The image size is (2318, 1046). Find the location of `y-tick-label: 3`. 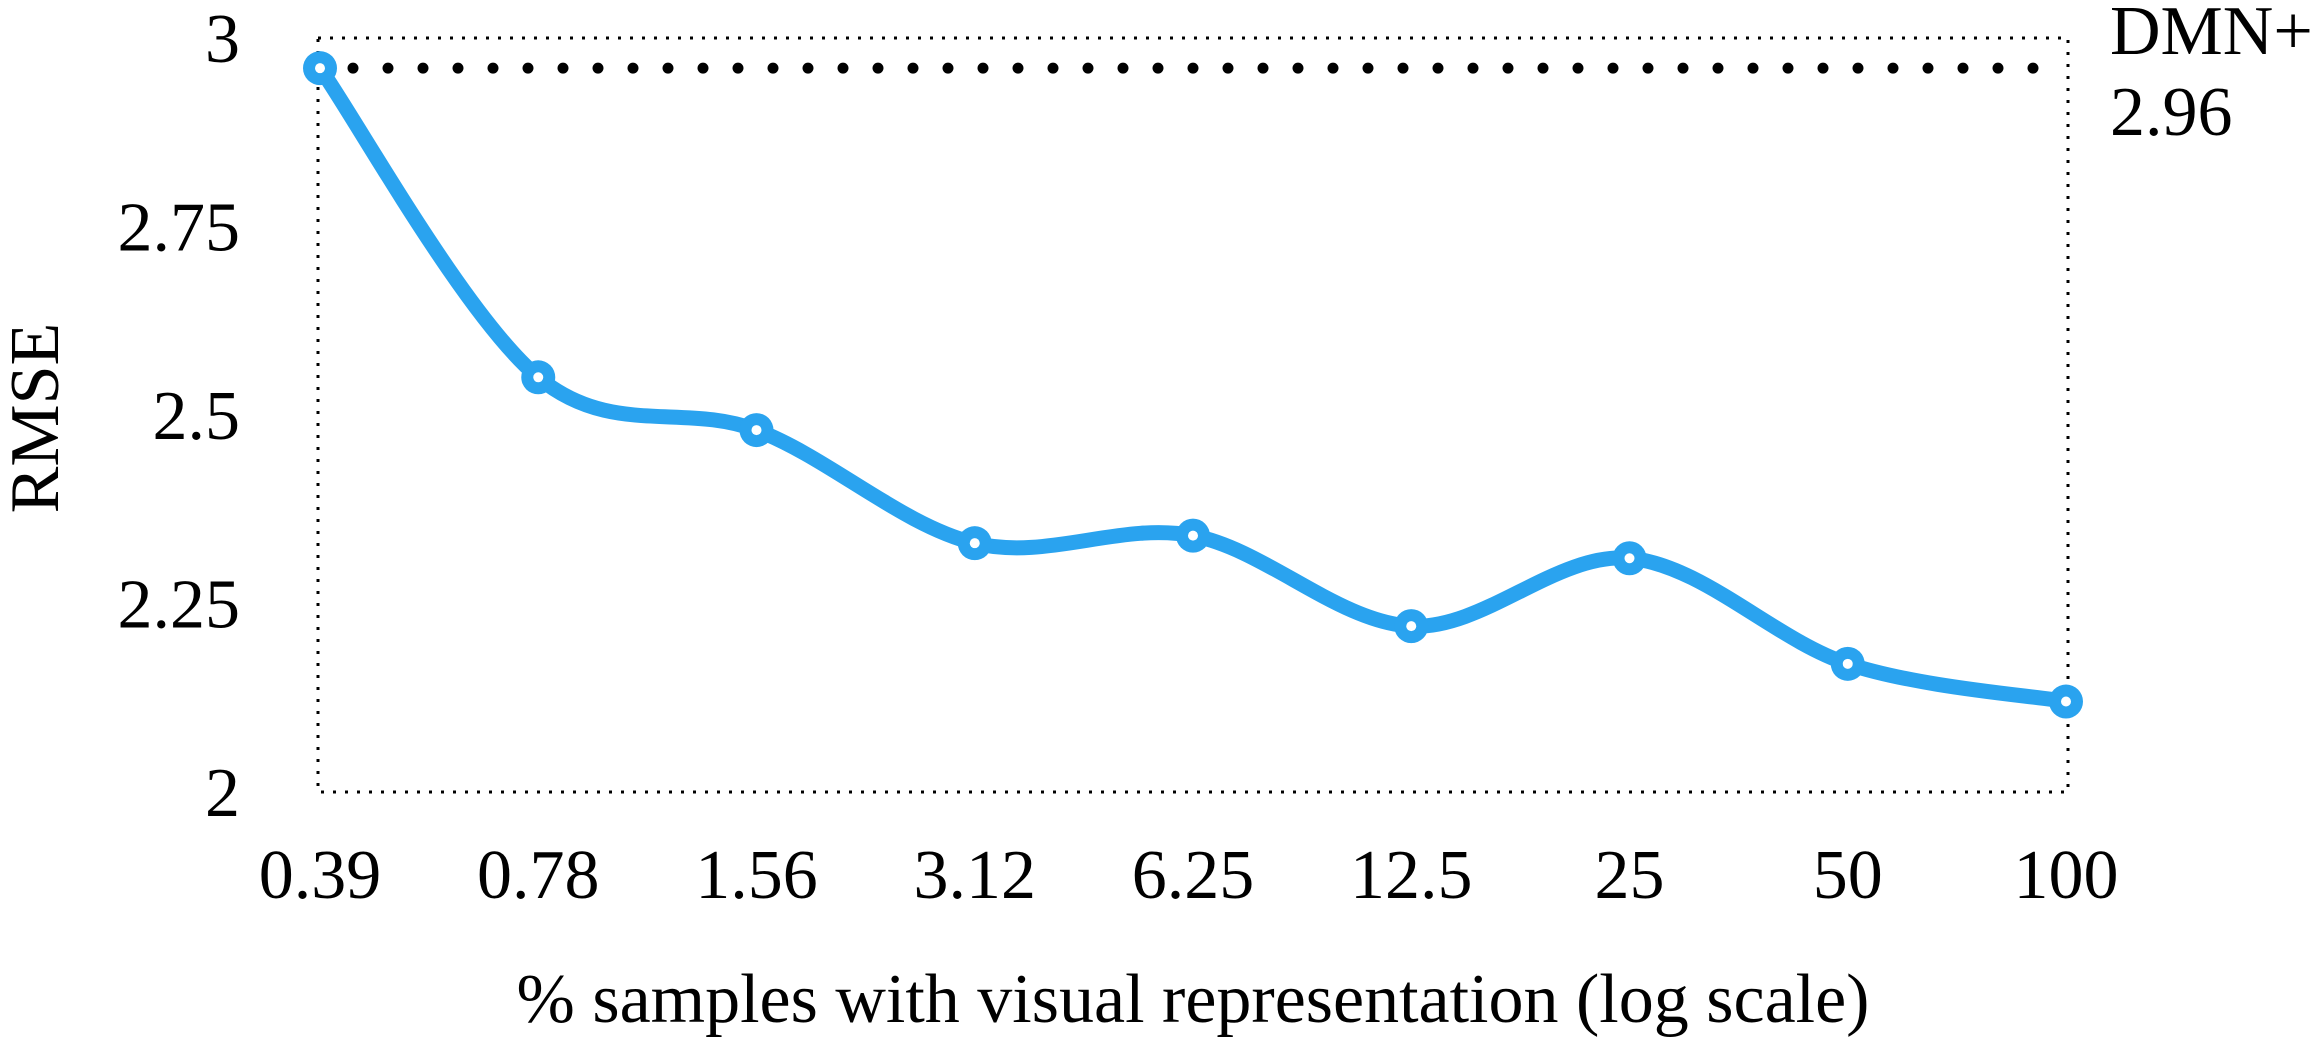

y-tick-label: 3 is located at coordinates (222, 39).